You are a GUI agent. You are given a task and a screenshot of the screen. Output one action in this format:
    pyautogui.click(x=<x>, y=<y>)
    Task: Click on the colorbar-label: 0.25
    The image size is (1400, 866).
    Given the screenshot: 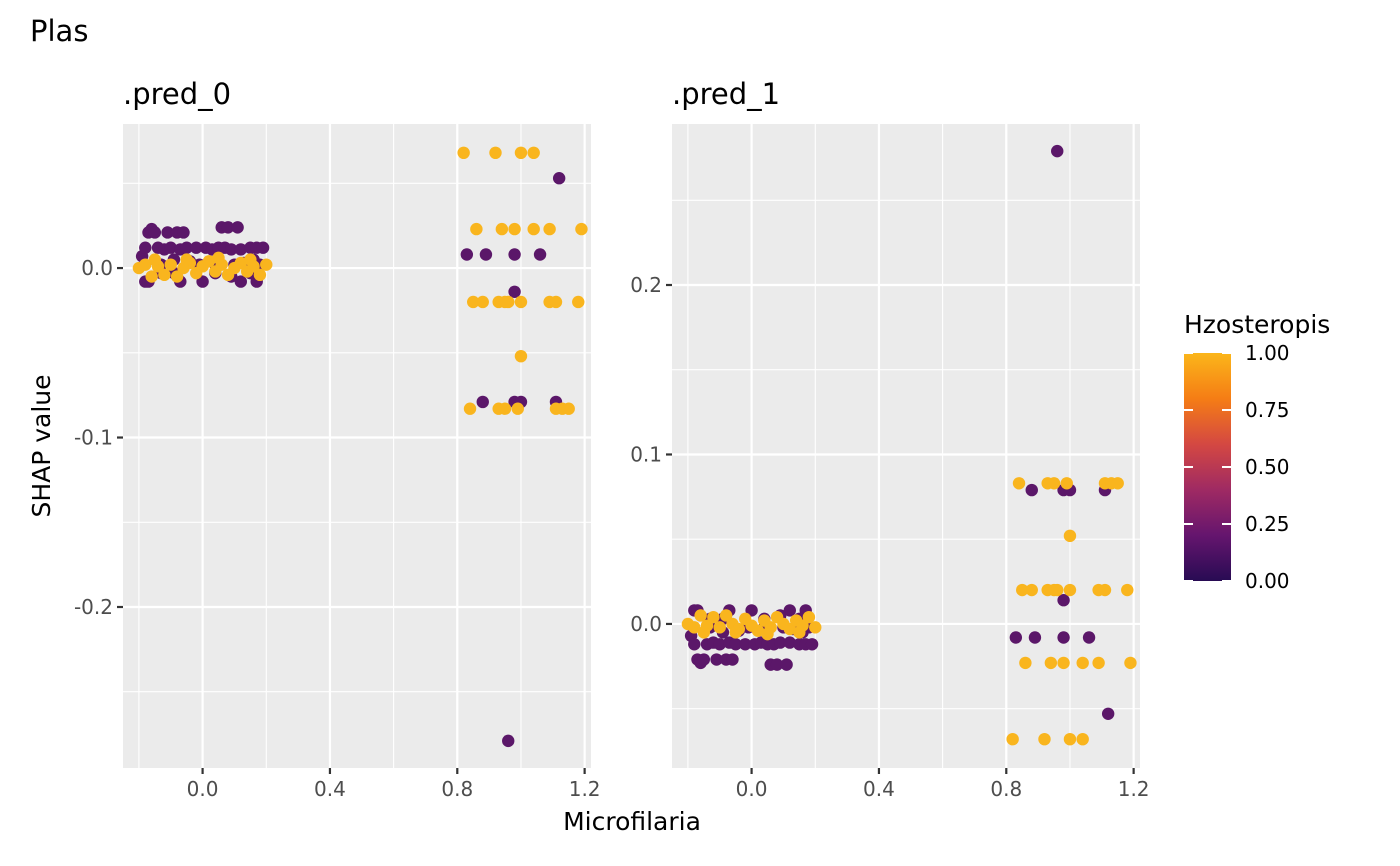 What is the action you would take?
    pyautogui.click(x=1267, y=524)
    